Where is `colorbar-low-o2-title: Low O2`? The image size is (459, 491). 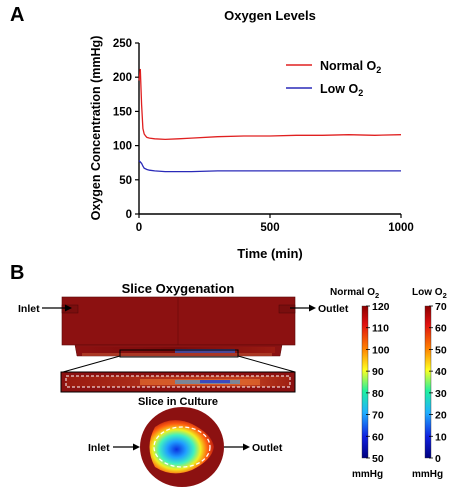
colorbar-low-o2-title: Low O2 is located at coordinates (429, 293).